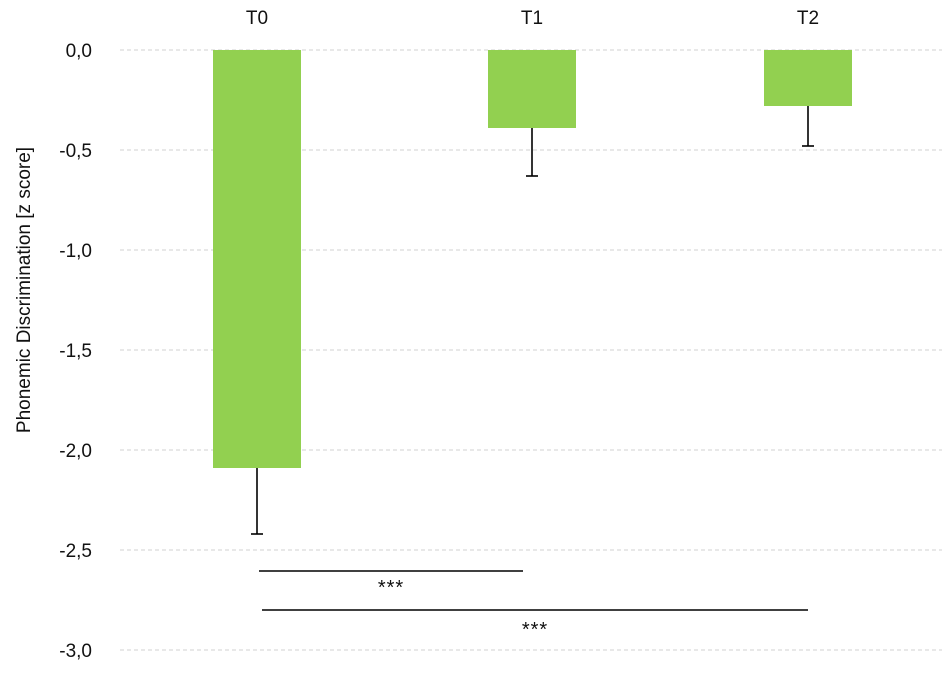 The width and height of the screenshot is (950, 673). I want to click on significance-layer: *** ***, so click(533, 605).